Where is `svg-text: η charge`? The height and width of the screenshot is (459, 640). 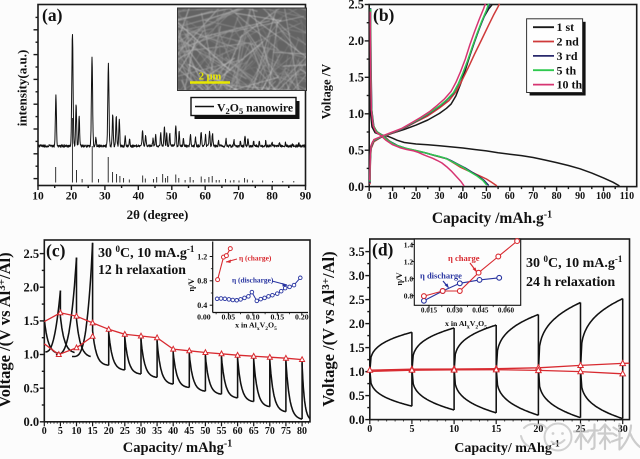
svg-text: η charge is located at coordinates (464, 258).